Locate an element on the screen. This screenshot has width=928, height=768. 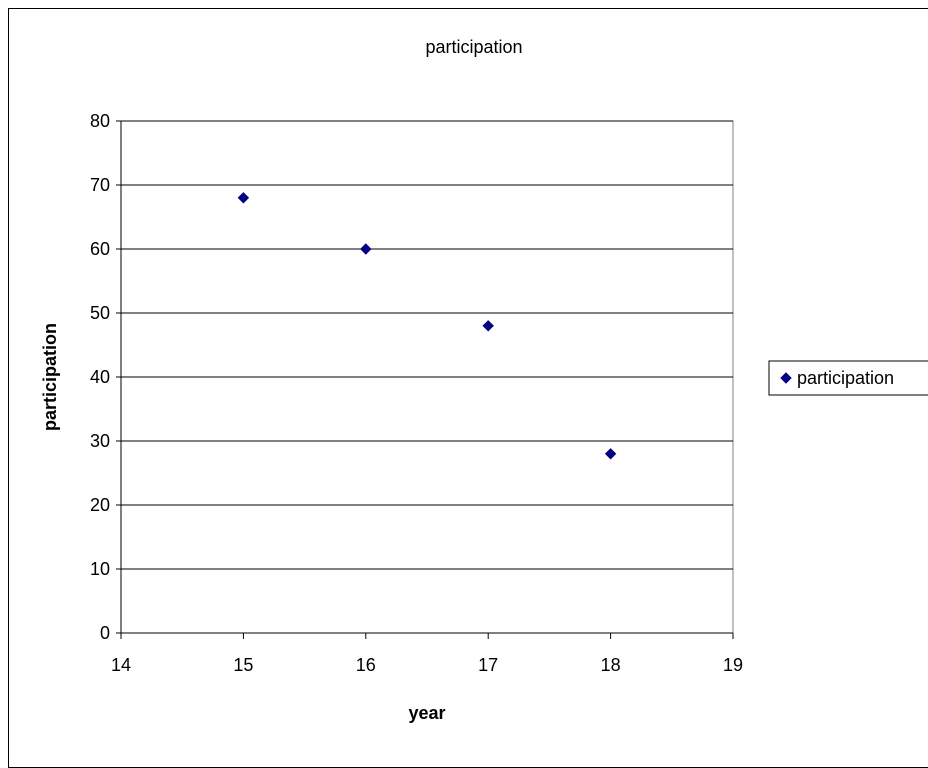
y-tick-label-70: 70 is located at coordinates (100, 185).